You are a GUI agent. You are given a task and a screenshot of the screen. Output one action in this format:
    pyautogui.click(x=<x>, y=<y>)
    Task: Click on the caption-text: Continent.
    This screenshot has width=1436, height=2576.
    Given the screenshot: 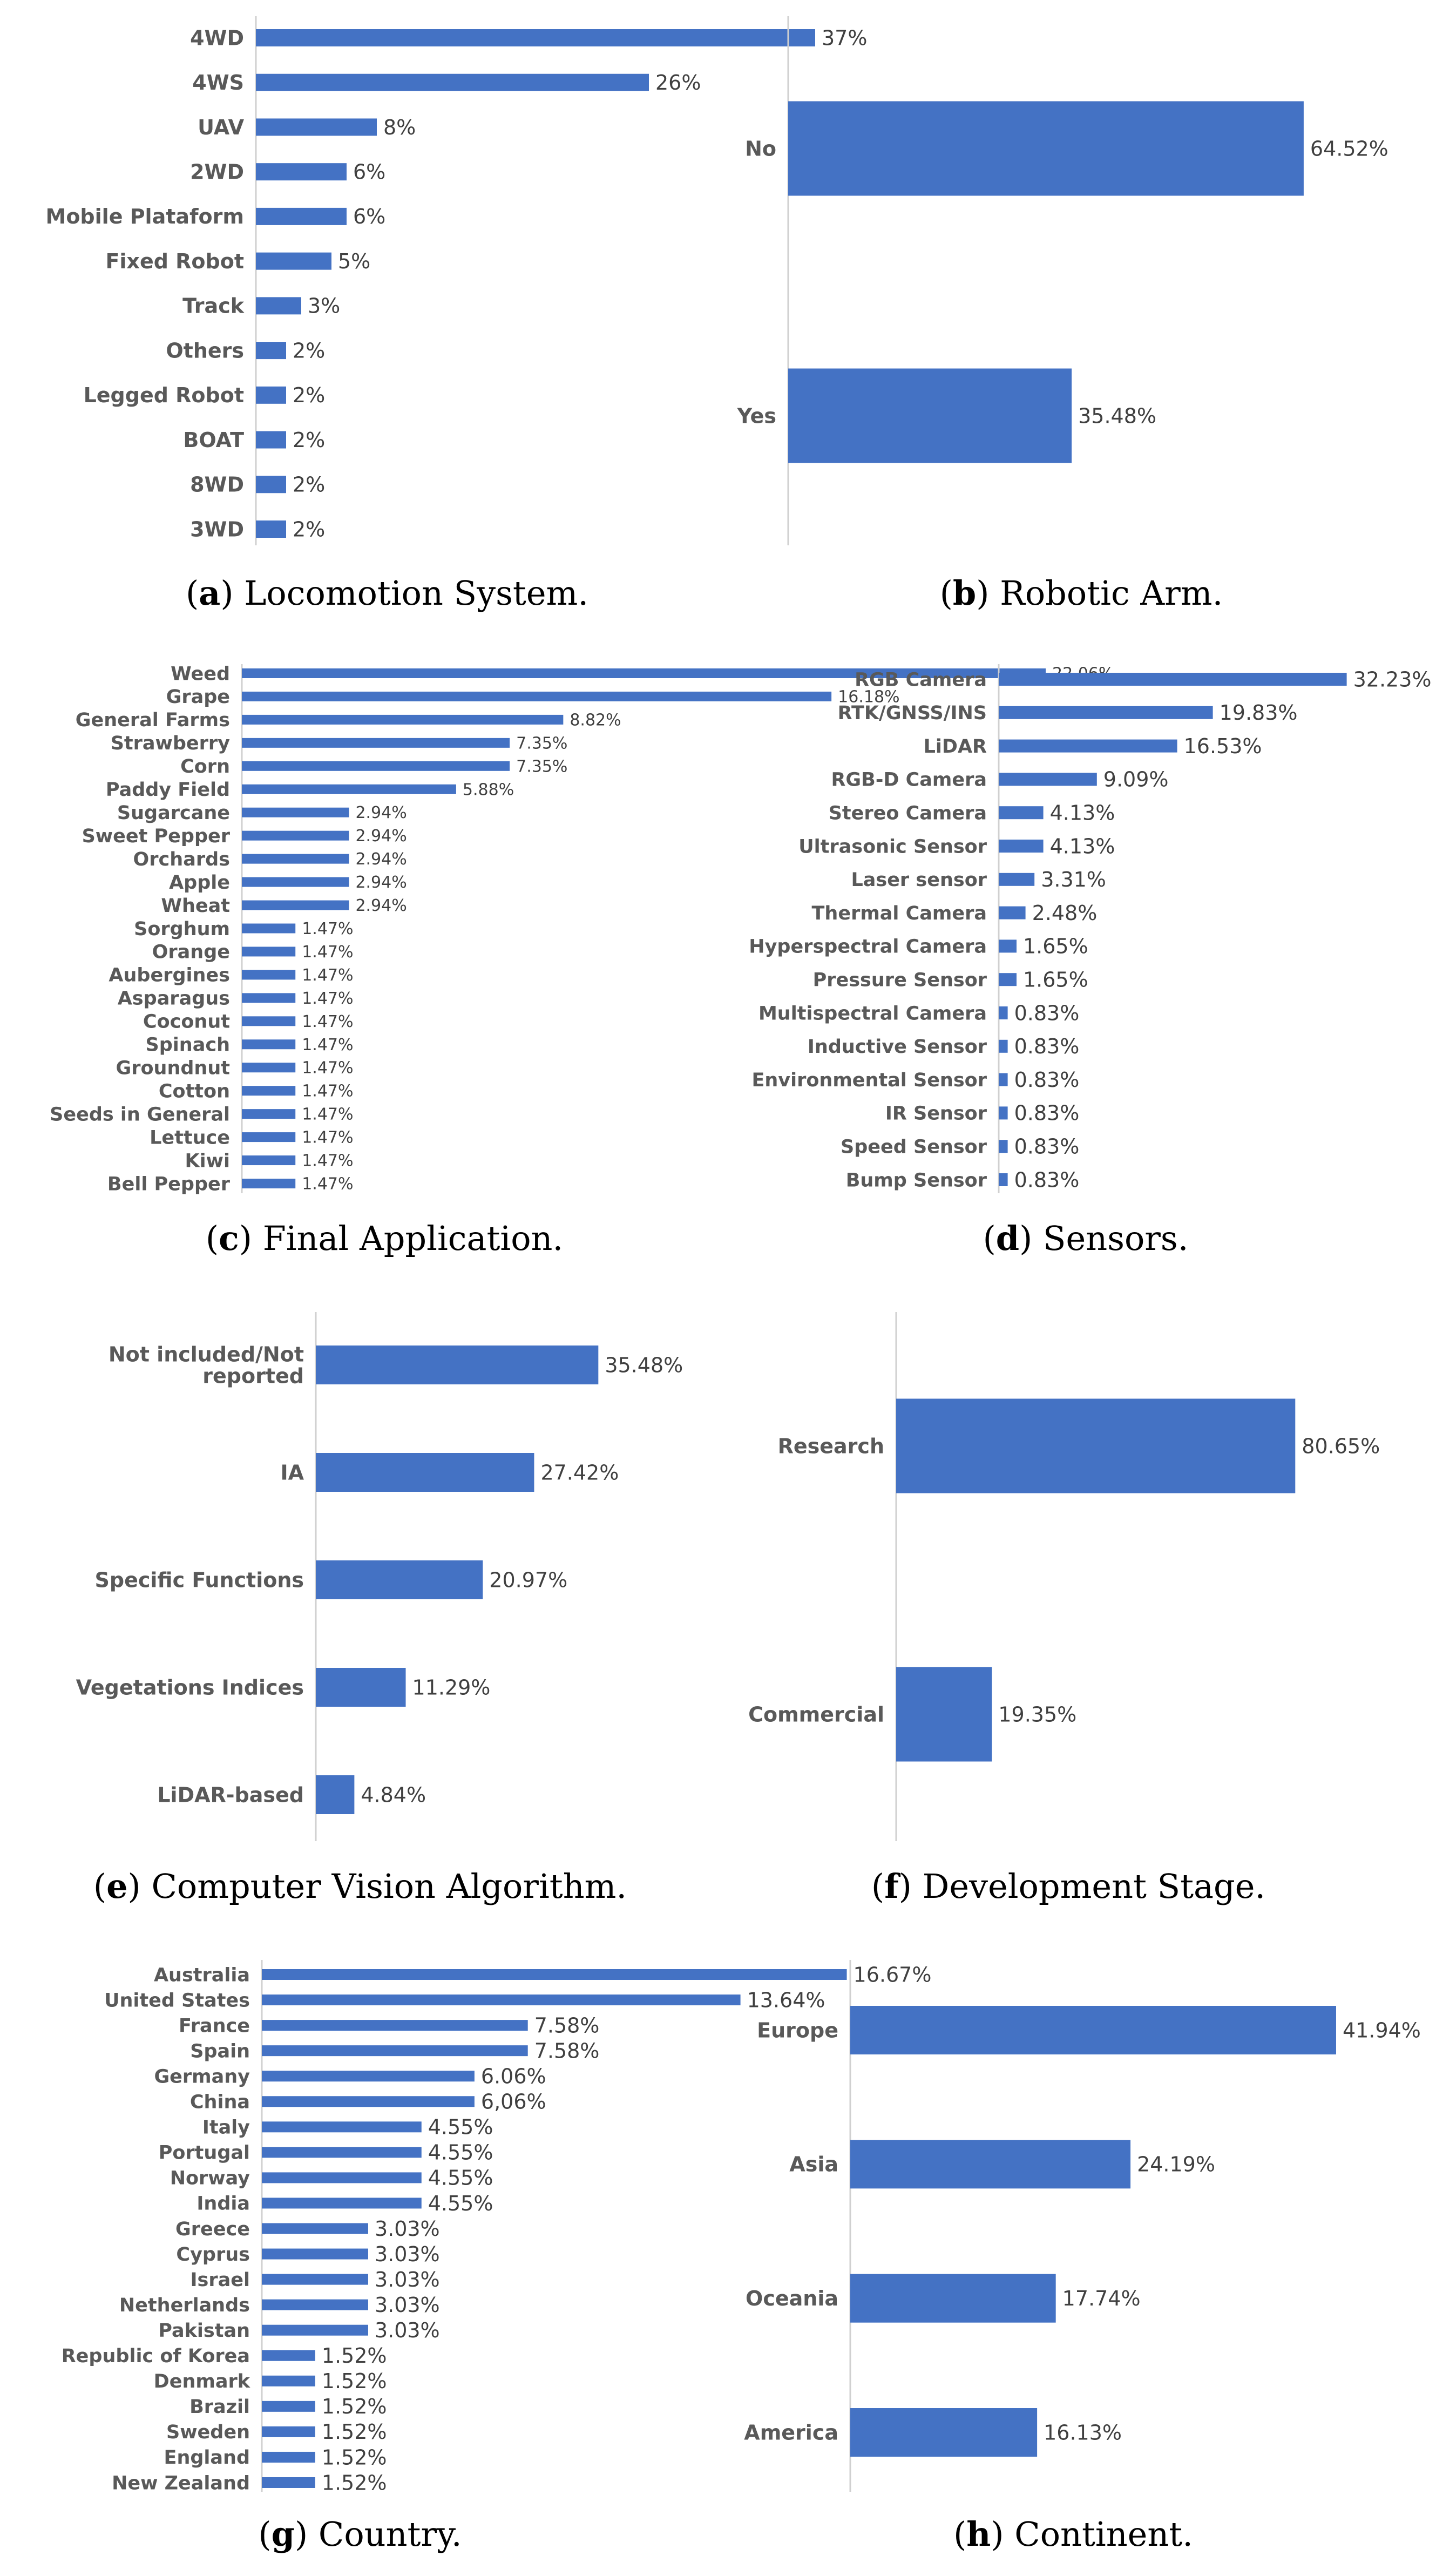 What is the action you would take?
    pyautogui.click(x=1103, y=2534)
    